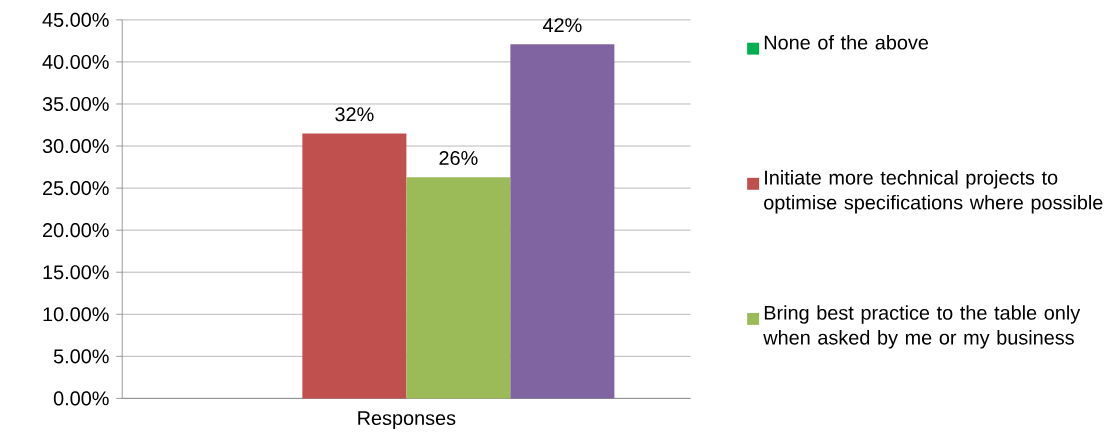 Image resolution: width=1111 pixels, height=444 pixels. What do you see at coordinates (81, 398) in the screenshot?
I see `y-tick-label: 0.00%` at bounding box center [81, 398].